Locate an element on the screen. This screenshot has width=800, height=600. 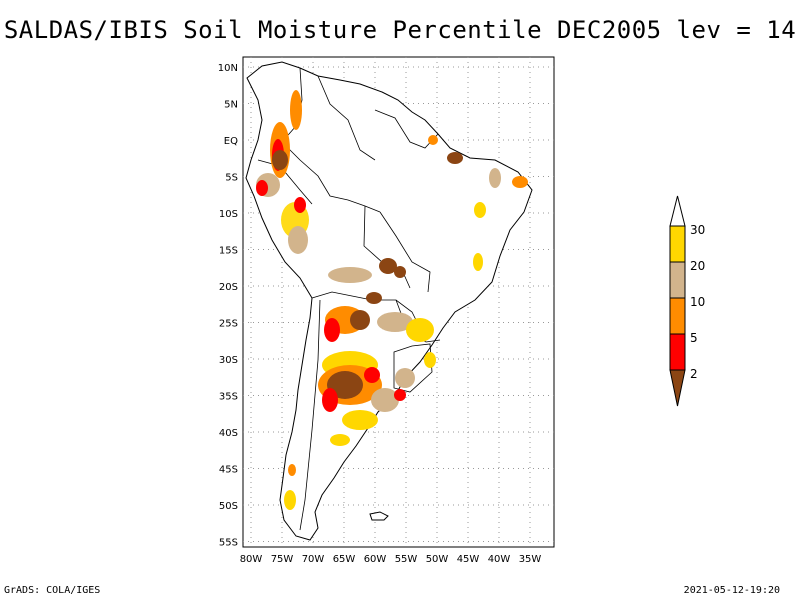
falkland-islands is located at coordinates (379, 516).